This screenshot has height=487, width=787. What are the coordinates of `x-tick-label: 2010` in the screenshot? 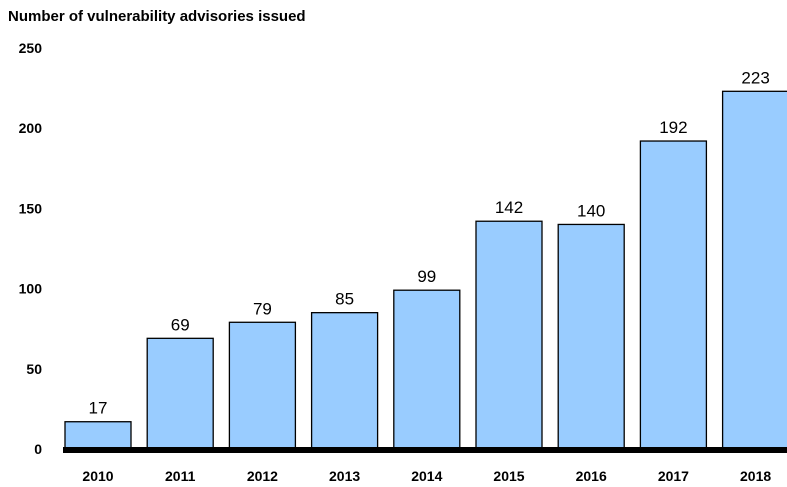 It's located at (97, 476).